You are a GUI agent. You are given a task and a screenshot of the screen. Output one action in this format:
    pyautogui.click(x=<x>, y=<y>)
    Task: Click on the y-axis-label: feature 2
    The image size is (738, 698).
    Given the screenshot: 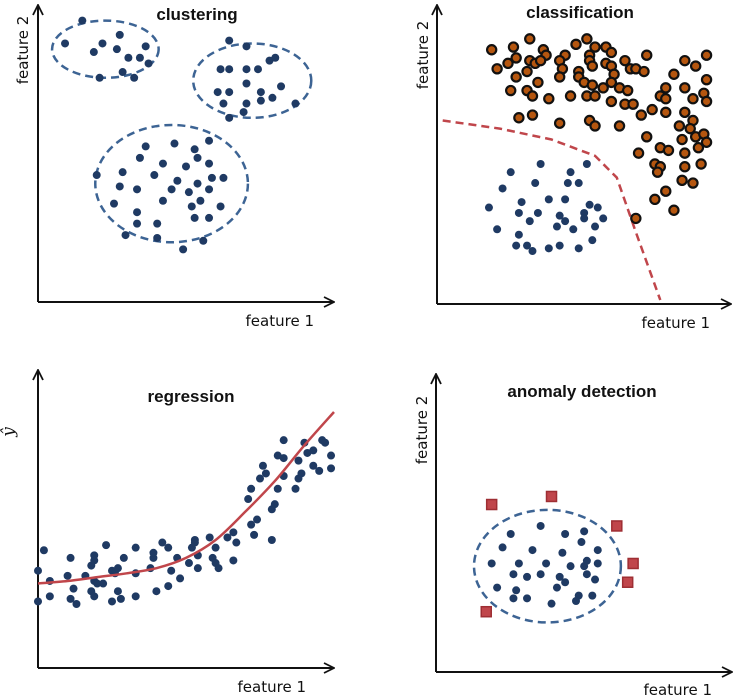 What is the action you would take?
    pyautogui.click(x=23, y=50)
    